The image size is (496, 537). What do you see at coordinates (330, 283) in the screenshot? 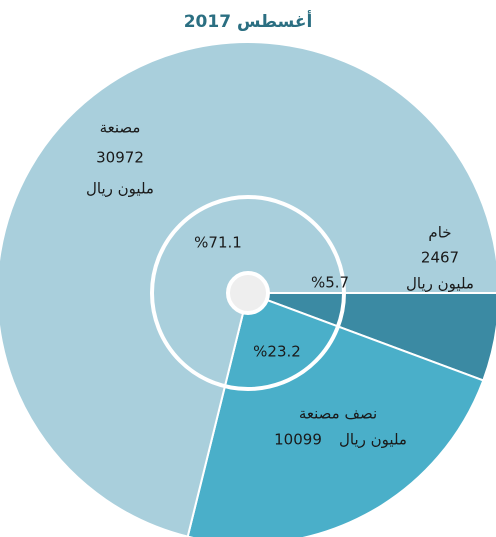
I see `percent-label: %5.7` at bounding box center [330, 283].